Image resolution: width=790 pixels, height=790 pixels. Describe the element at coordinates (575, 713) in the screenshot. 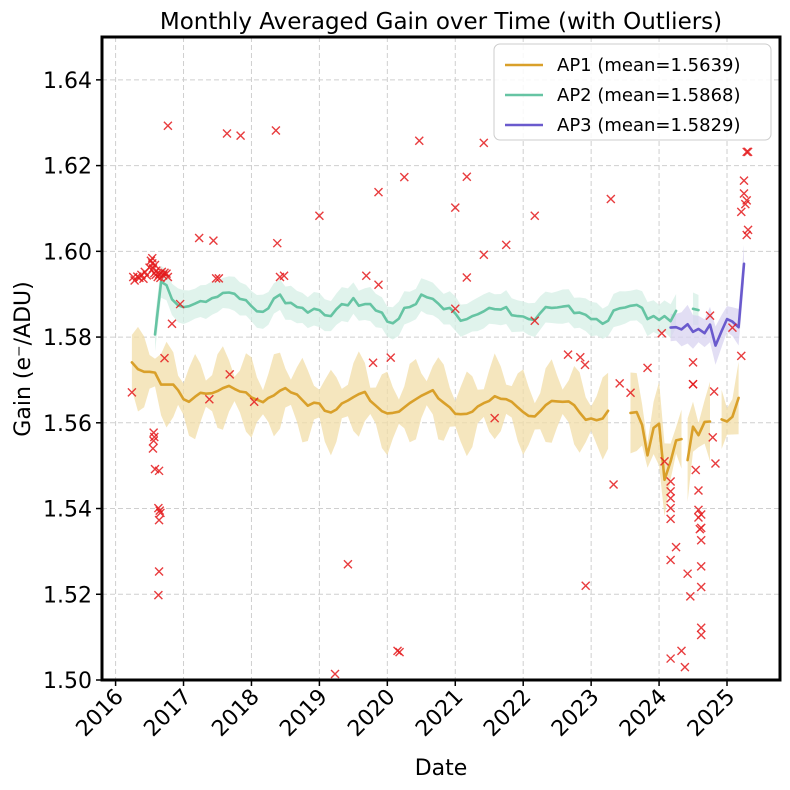

I see `x-tick-label: 2023` at that location.